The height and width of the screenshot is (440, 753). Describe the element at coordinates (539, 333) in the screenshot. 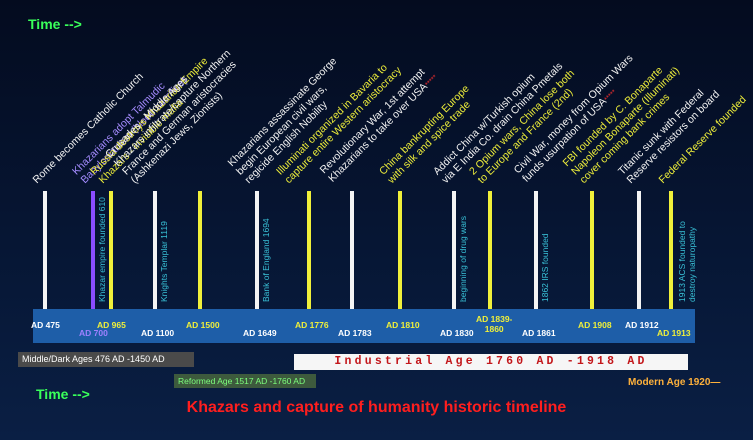

I see `date-label: AD 1861` at that location.